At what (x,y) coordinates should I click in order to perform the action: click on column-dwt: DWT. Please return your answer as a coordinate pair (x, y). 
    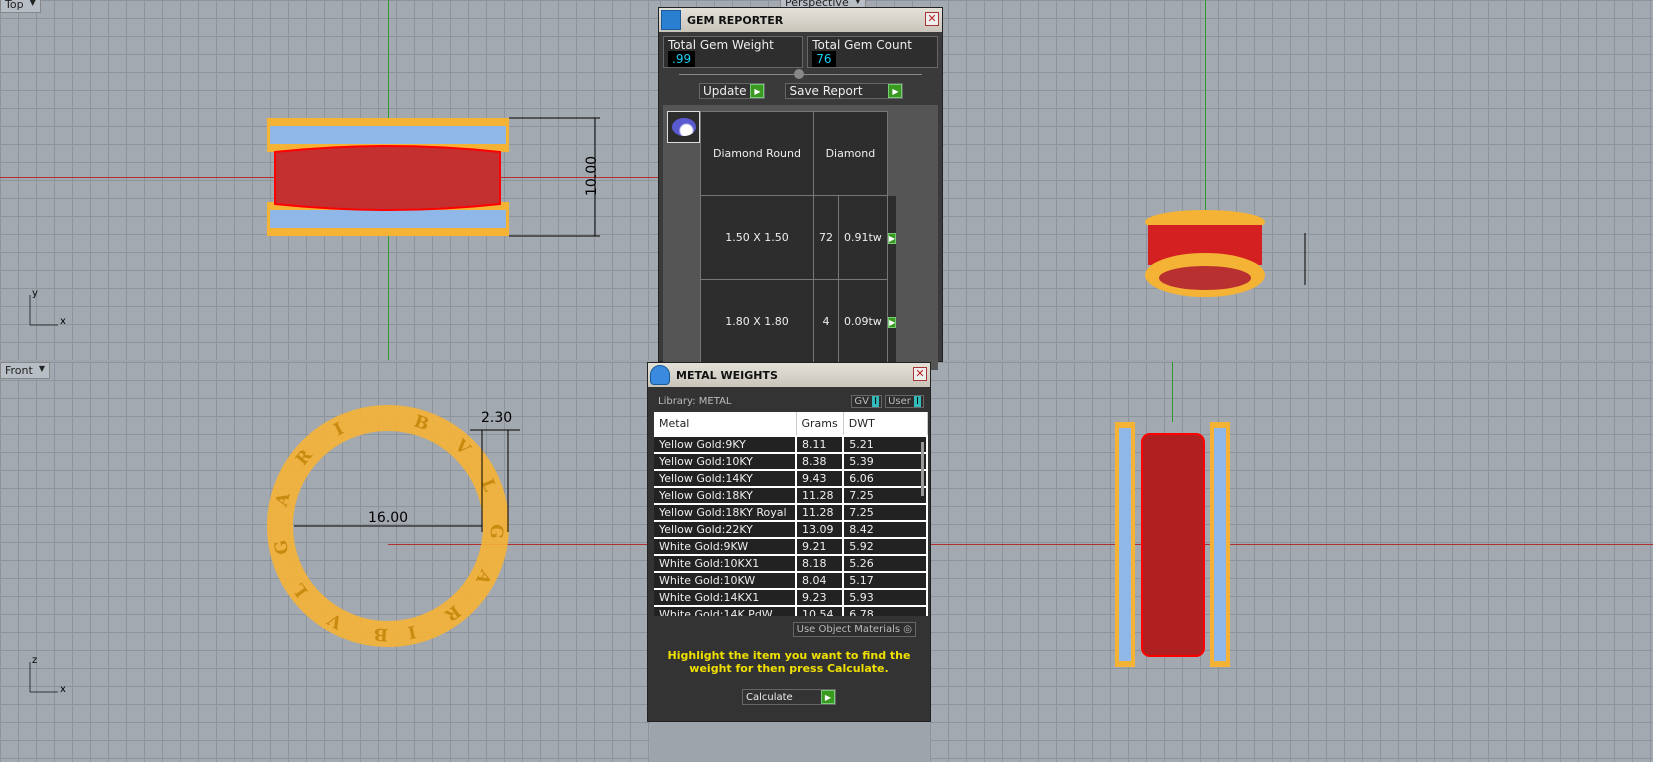
    Looking at the image, I should click on (885, 424).